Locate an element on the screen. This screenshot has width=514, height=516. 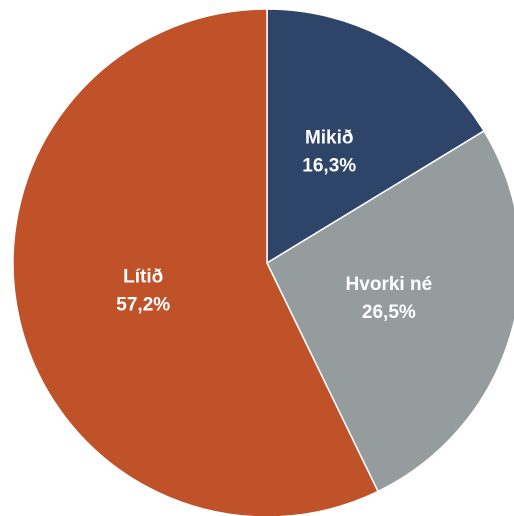
slice-value-label: 57,2% is located at coordinates (143, 304).